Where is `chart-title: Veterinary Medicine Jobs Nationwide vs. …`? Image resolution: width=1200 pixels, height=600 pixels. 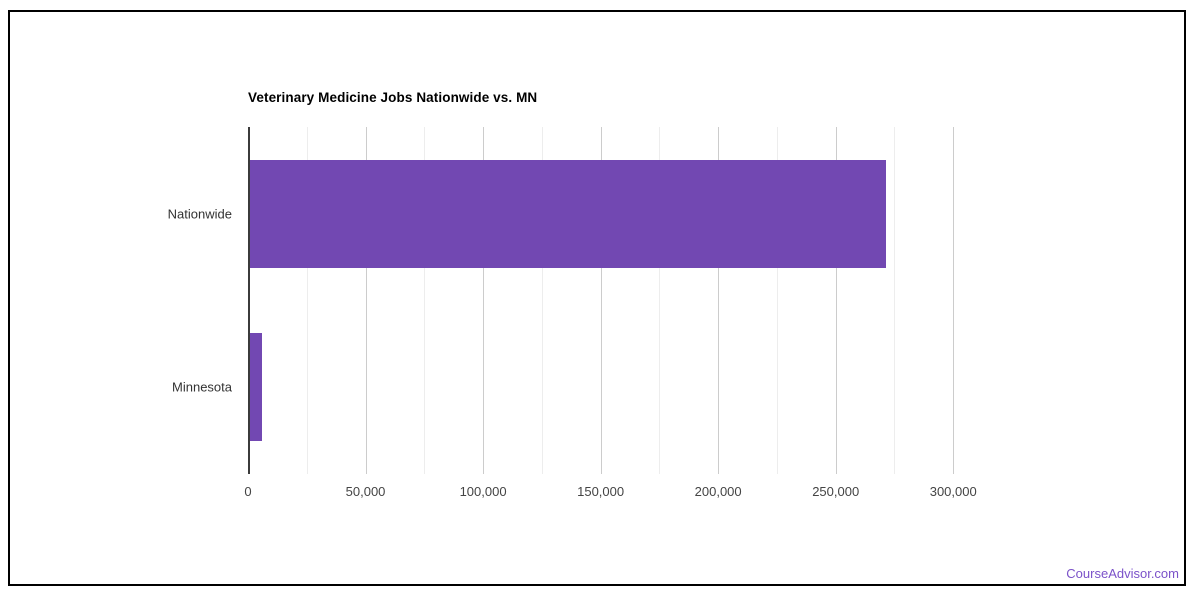
chart-title: Veterinary Medicine Jobs Nationwide vs. … is located at coordinates (393, 97).